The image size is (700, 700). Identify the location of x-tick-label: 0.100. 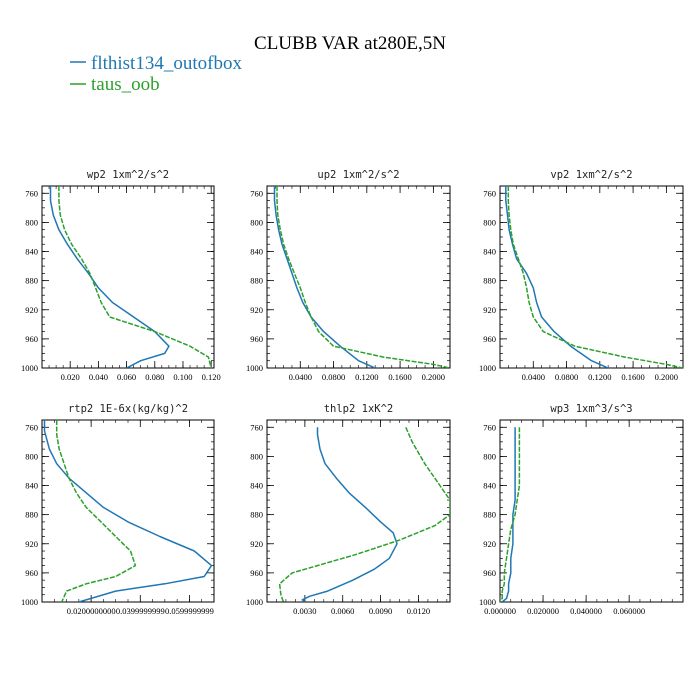
(182, 377).